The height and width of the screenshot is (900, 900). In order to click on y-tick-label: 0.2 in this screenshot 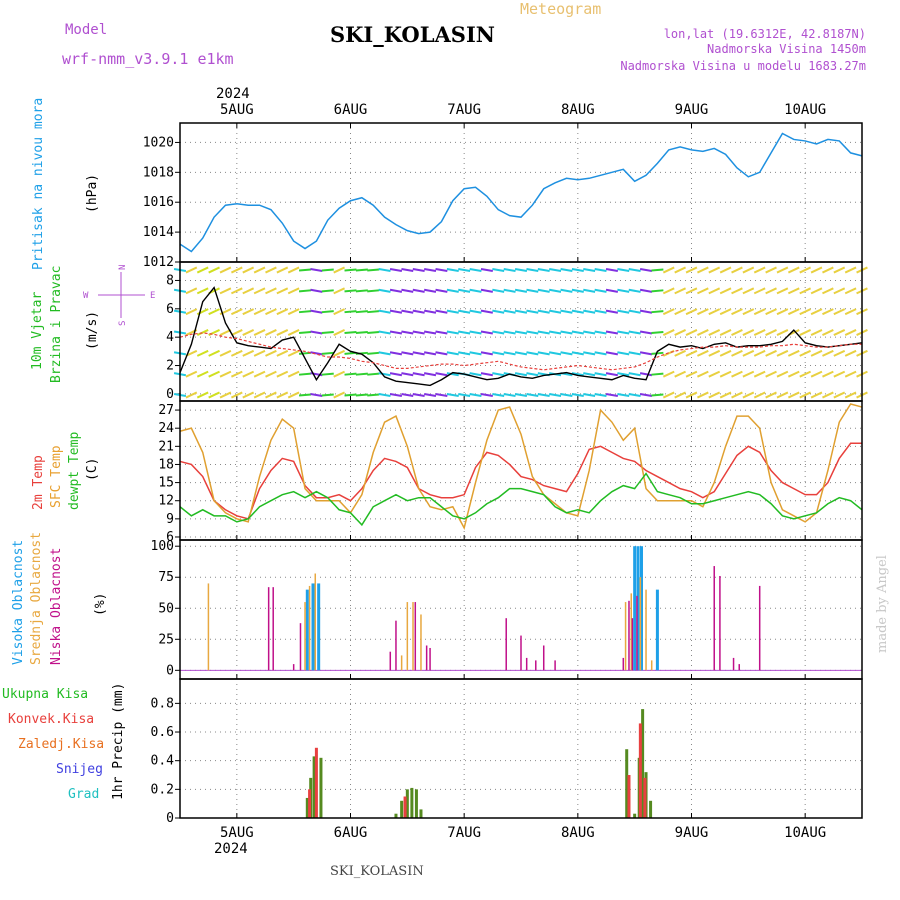, I will do `click(162, 789)`.